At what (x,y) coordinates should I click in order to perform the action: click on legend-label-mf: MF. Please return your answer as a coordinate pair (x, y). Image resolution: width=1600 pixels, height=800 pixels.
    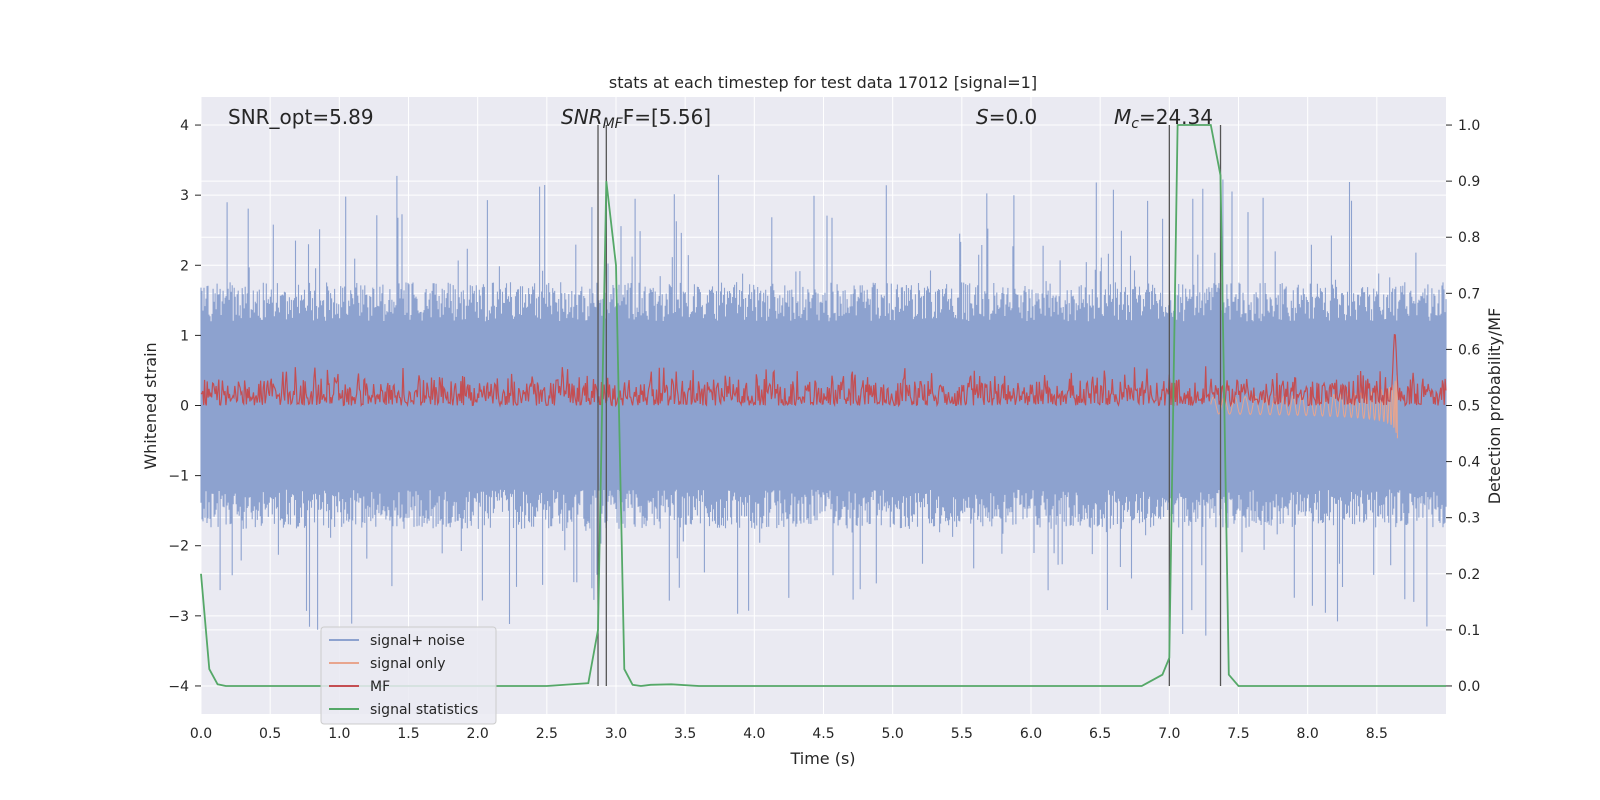
    Looking at the image, I should click on (380, 687).